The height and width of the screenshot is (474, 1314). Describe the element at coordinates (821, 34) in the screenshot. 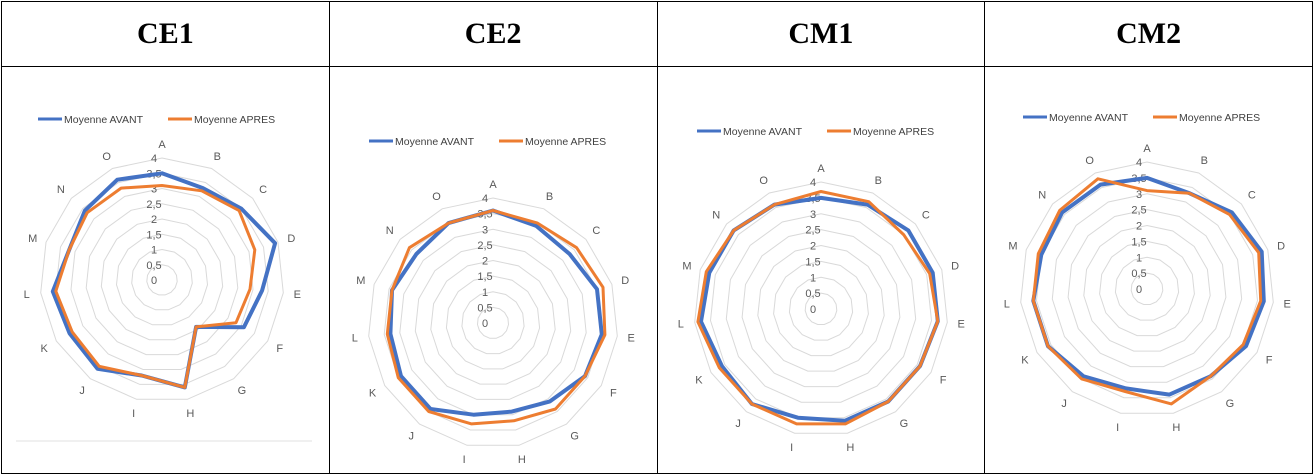

I see `header-cm1: CM1` at that location.